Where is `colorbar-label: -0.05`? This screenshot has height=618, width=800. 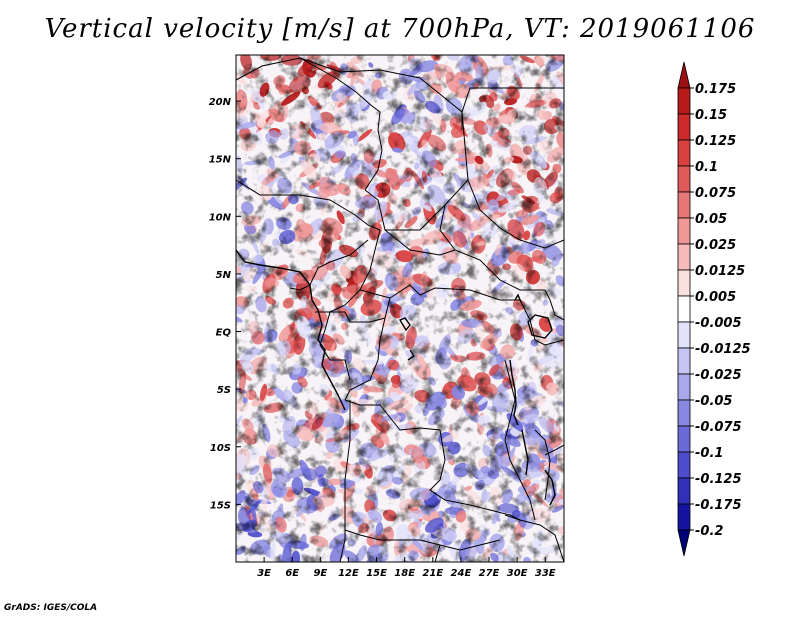
colorbar-label: -0.05 is located at coordinates (713, 401).